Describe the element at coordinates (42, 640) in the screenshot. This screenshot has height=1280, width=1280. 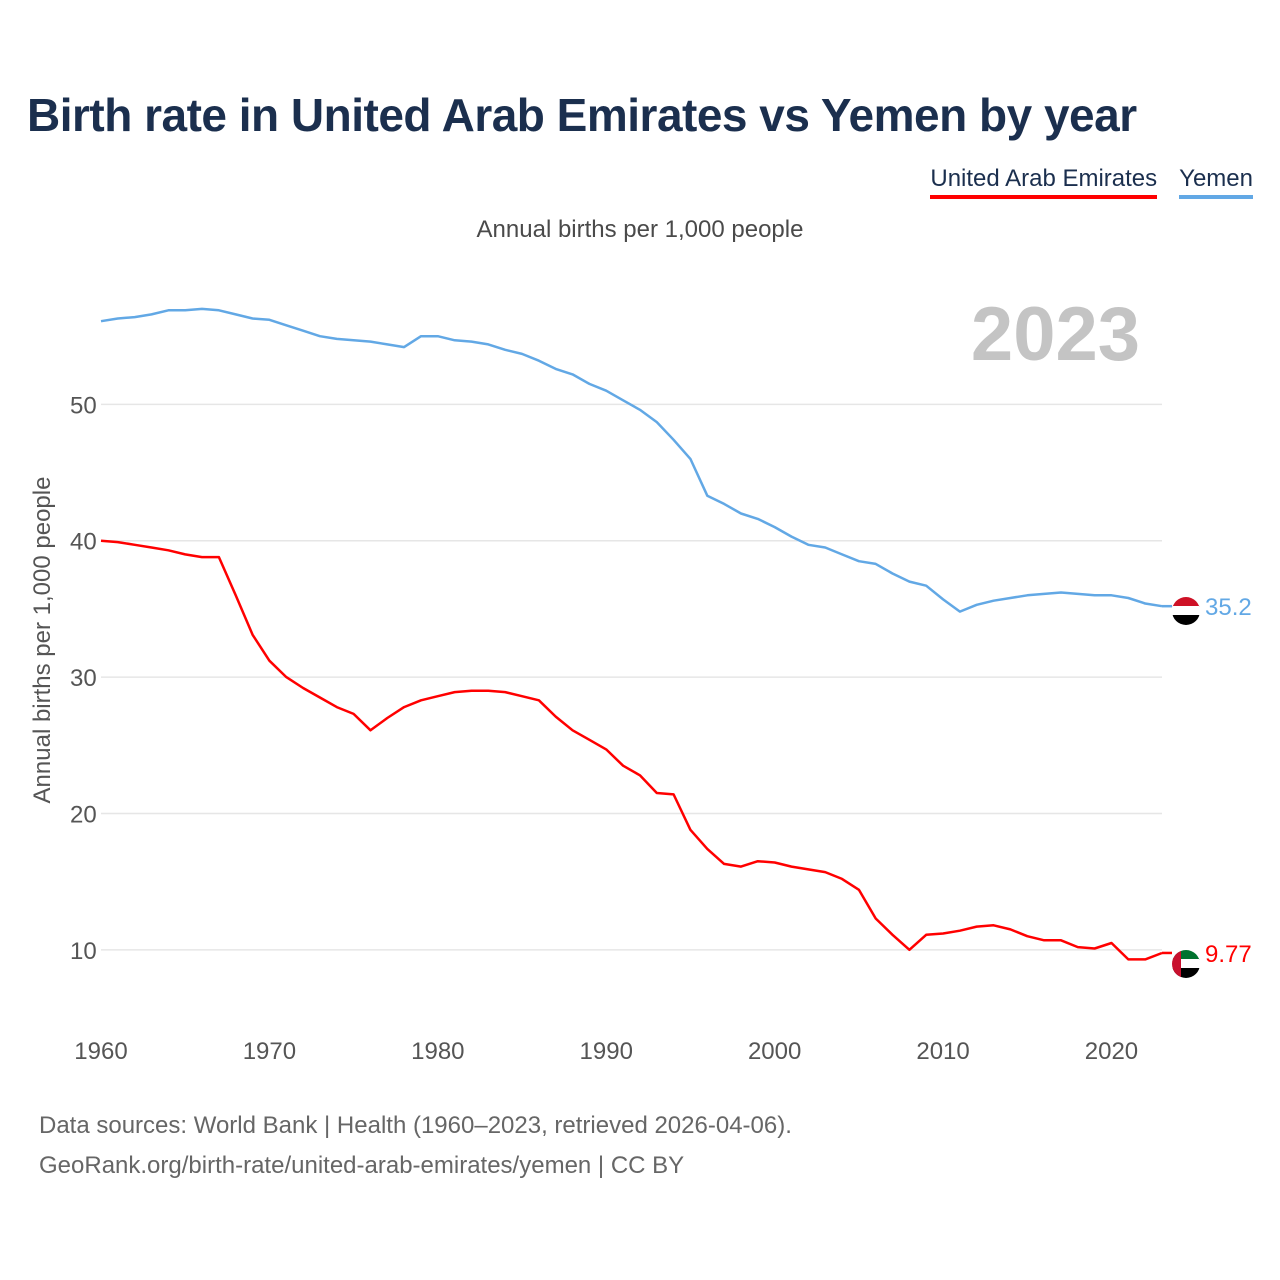
I see `y-axis-title: Annual births per 1,000 people` at that location.